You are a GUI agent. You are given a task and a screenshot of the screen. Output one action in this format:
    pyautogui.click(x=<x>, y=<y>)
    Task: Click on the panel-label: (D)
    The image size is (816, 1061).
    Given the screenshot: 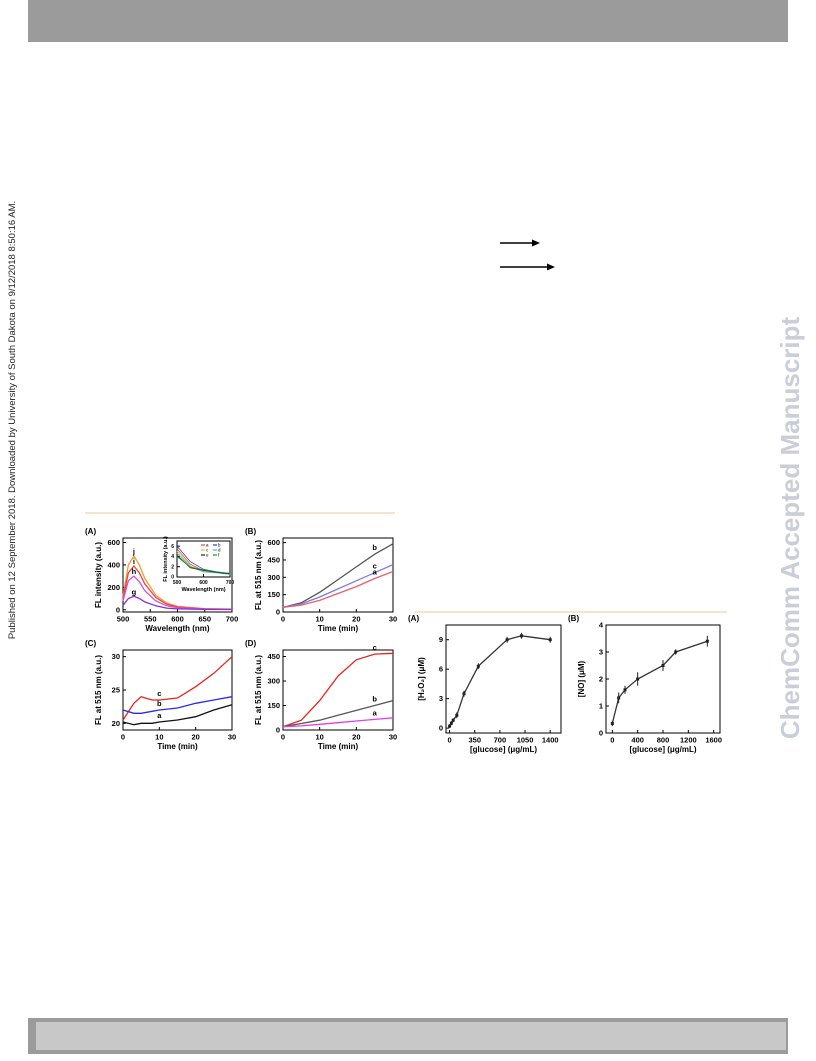 What is the action you would take?
    pyautogui.click(x=250, y=643)
    